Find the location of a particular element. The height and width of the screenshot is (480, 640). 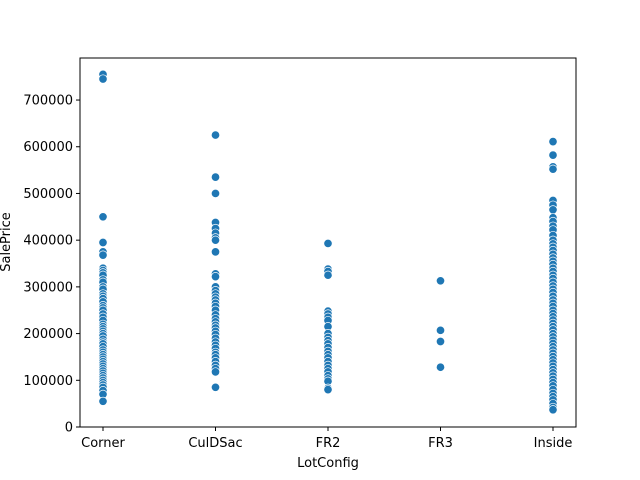

x-tick-label: Corner is located at coordinates (103, 443).